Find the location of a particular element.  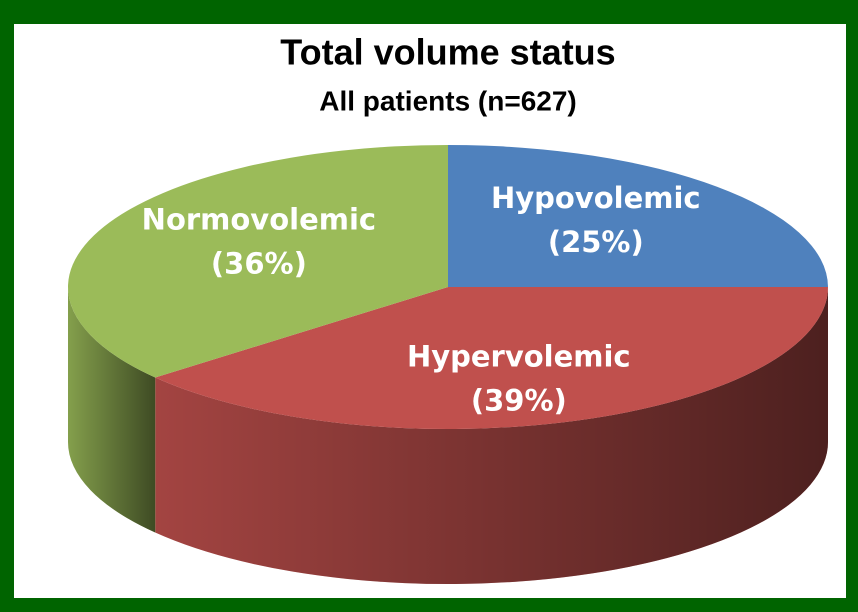

chart-subtitle: All patients (n=627) is located at coordinates (448, 100).